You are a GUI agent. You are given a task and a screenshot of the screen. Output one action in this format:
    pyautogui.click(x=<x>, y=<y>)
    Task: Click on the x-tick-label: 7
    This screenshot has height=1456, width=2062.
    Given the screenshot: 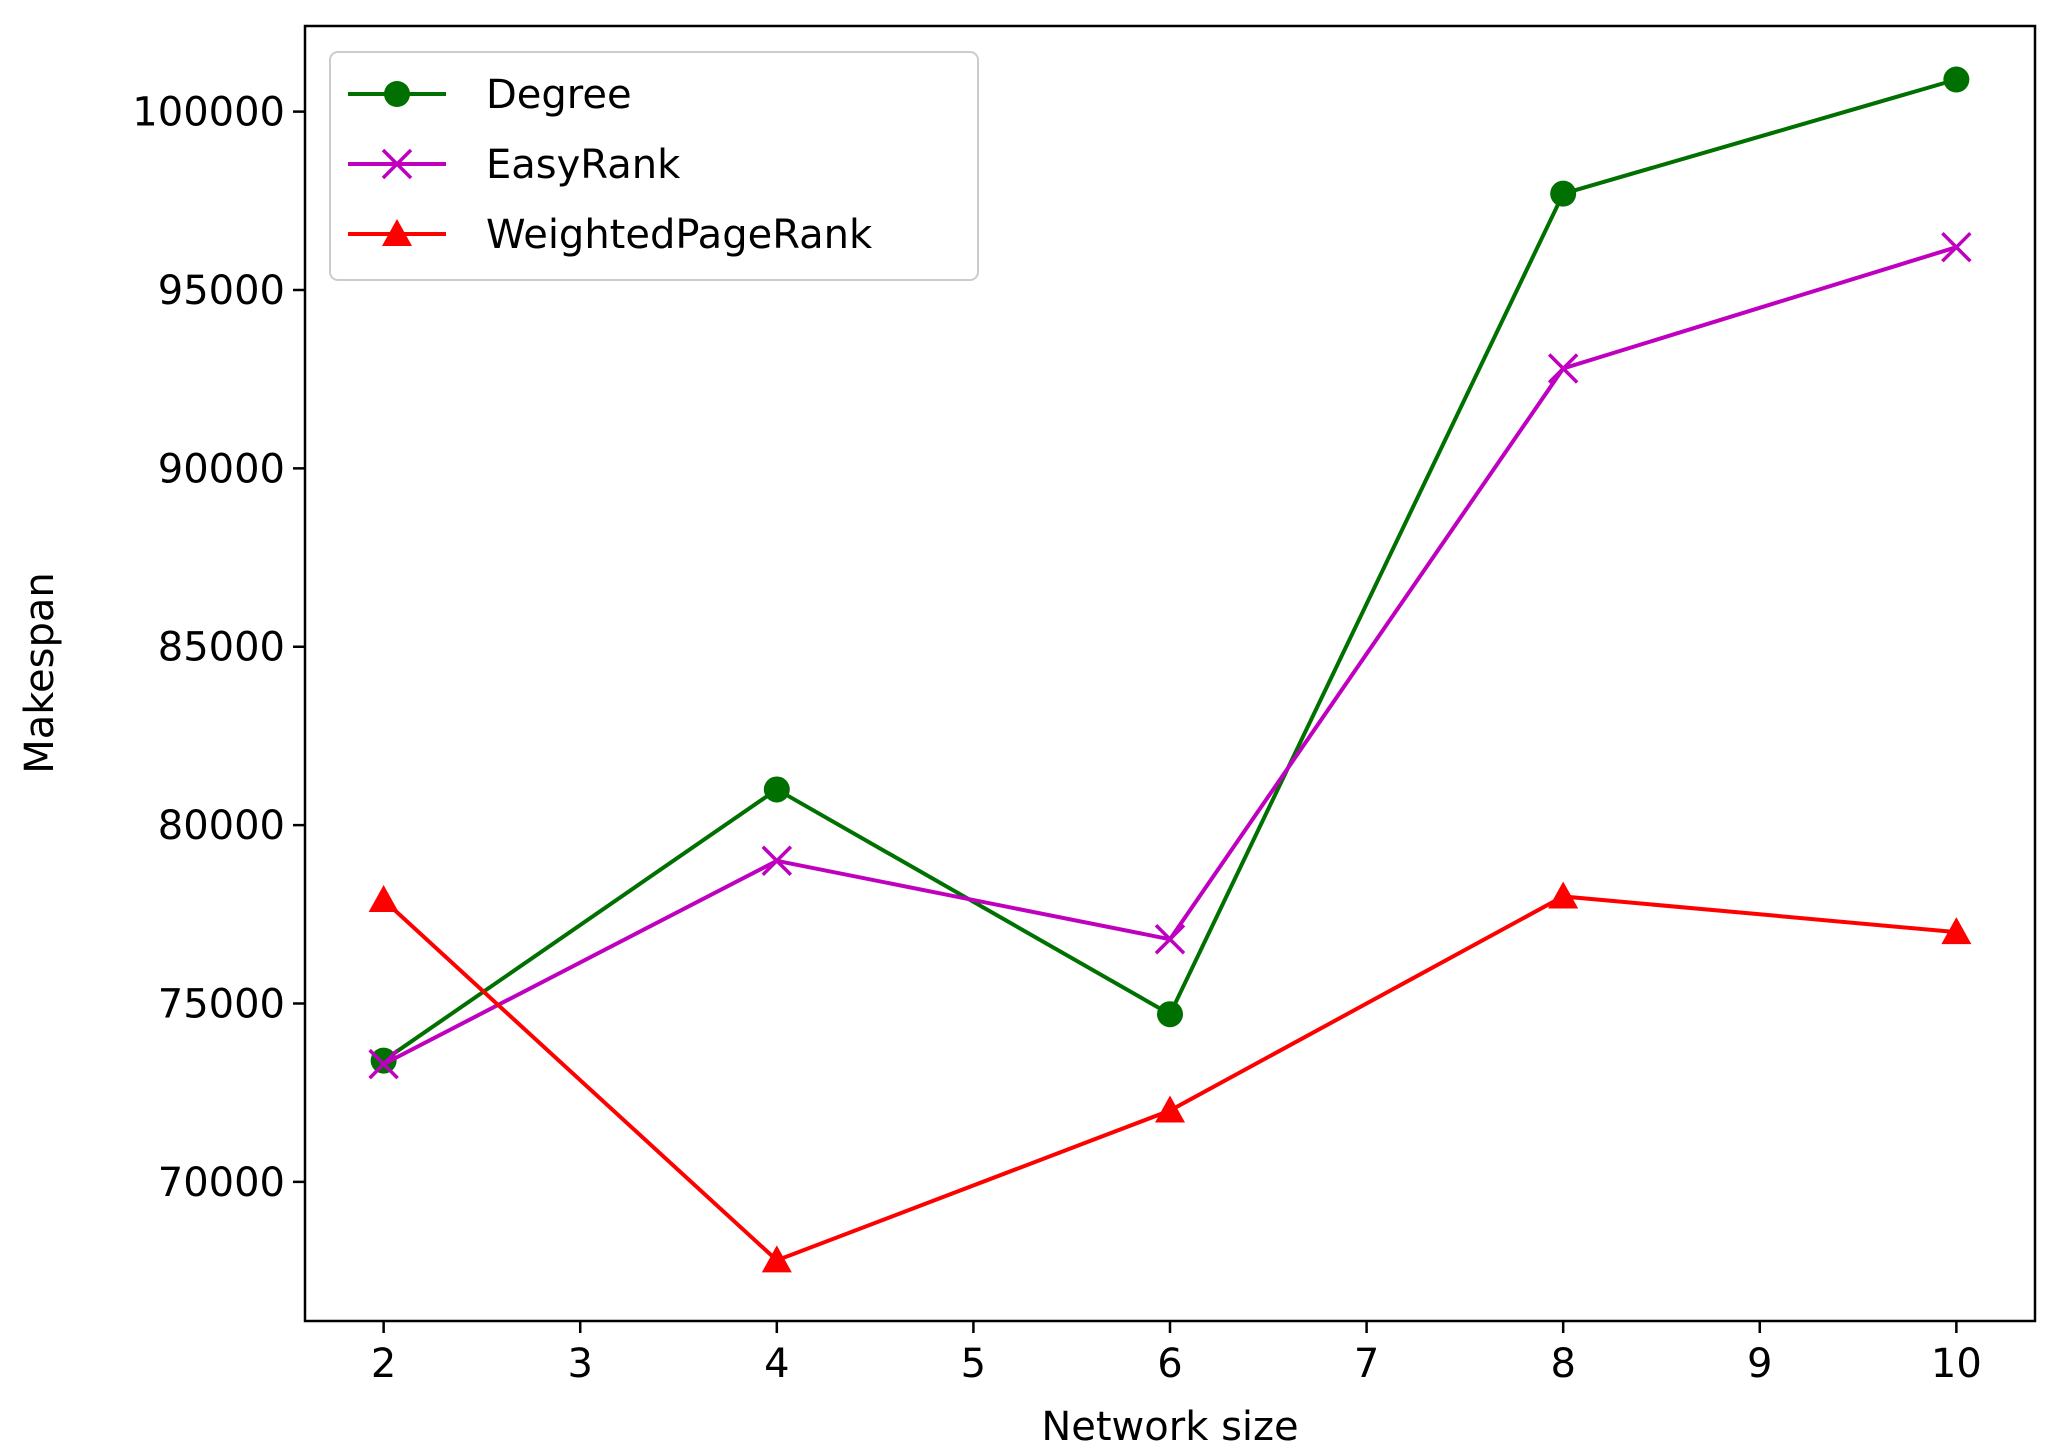 What is the action you would take?
    pyautogui.click(x=1366, y=1364)
    